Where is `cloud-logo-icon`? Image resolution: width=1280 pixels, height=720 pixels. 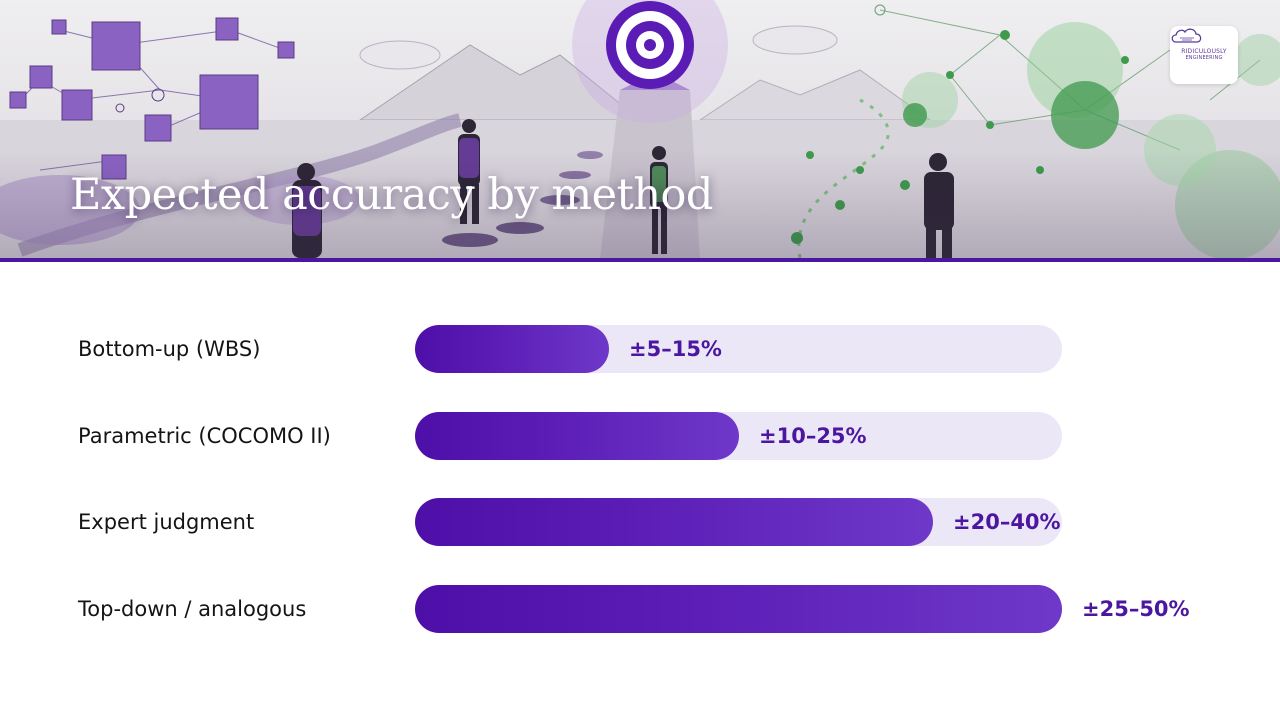
cloud-logo-icon is located at coordinates (1186, 35).